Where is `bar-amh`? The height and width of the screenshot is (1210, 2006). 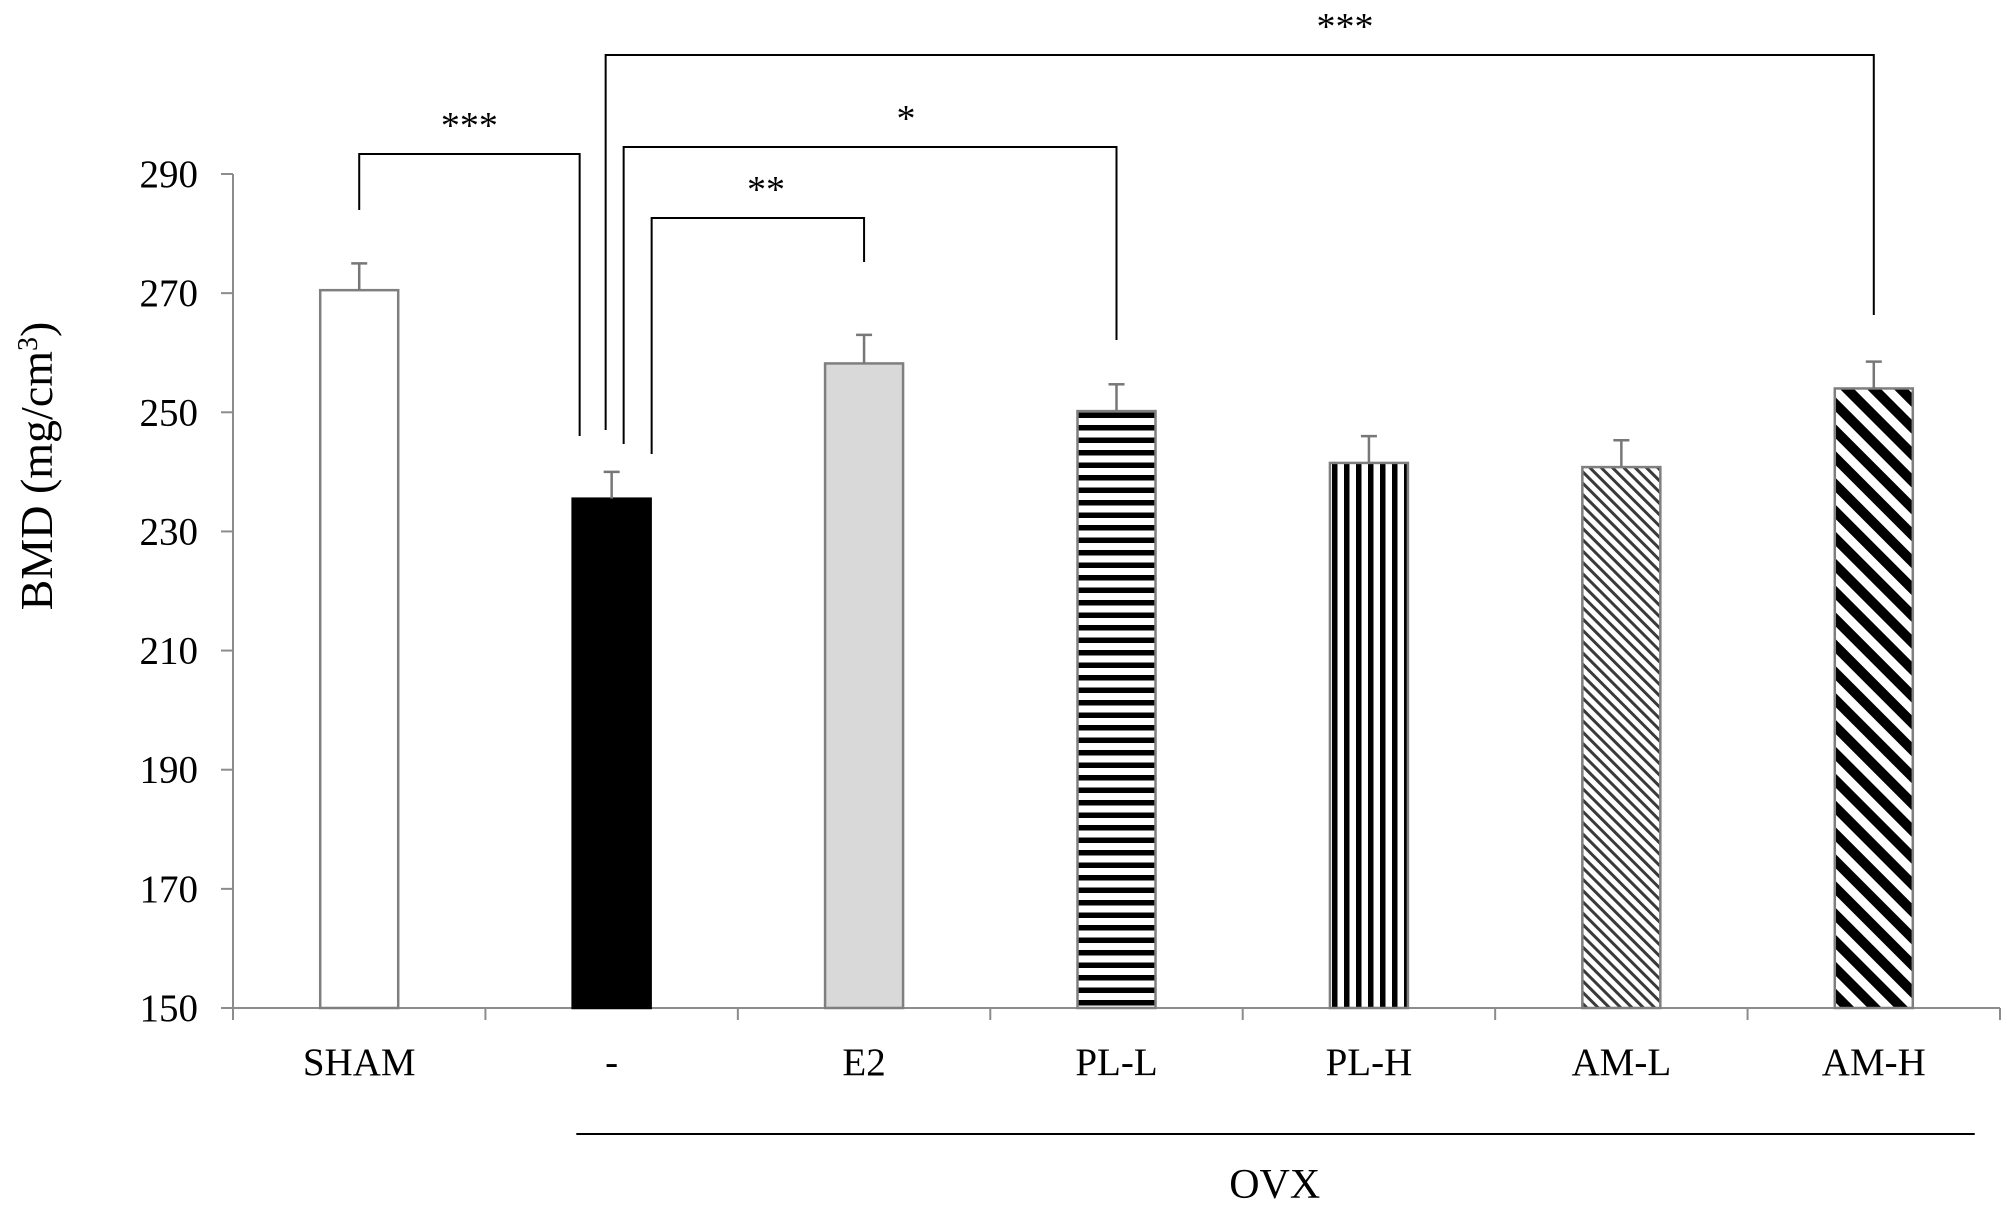 bar-amh is located at coordinates (1874, 698).